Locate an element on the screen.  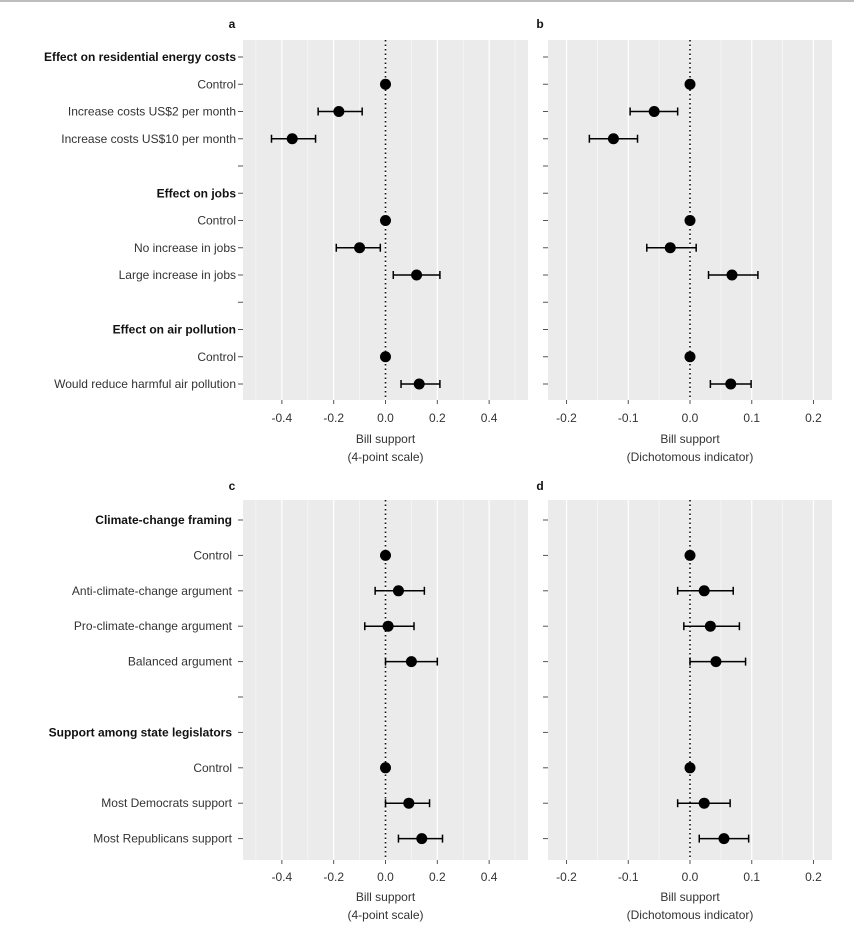
row-label: Would reduce harmful air pollution is located at coordinates (145, 384).